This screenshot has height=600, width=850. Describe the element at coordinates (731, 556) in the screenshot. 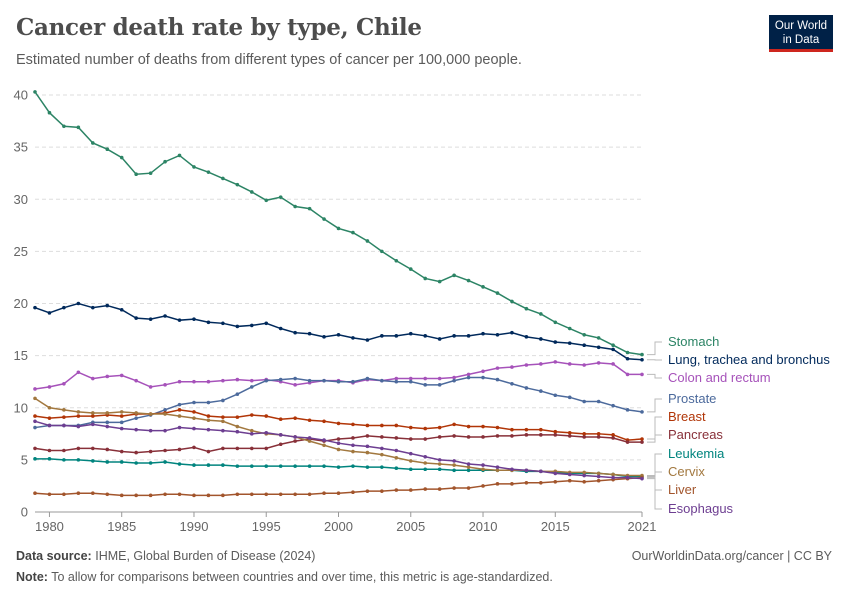

I see `footer-url: OurWorldinData.org/cancer | CC BY` at that location.